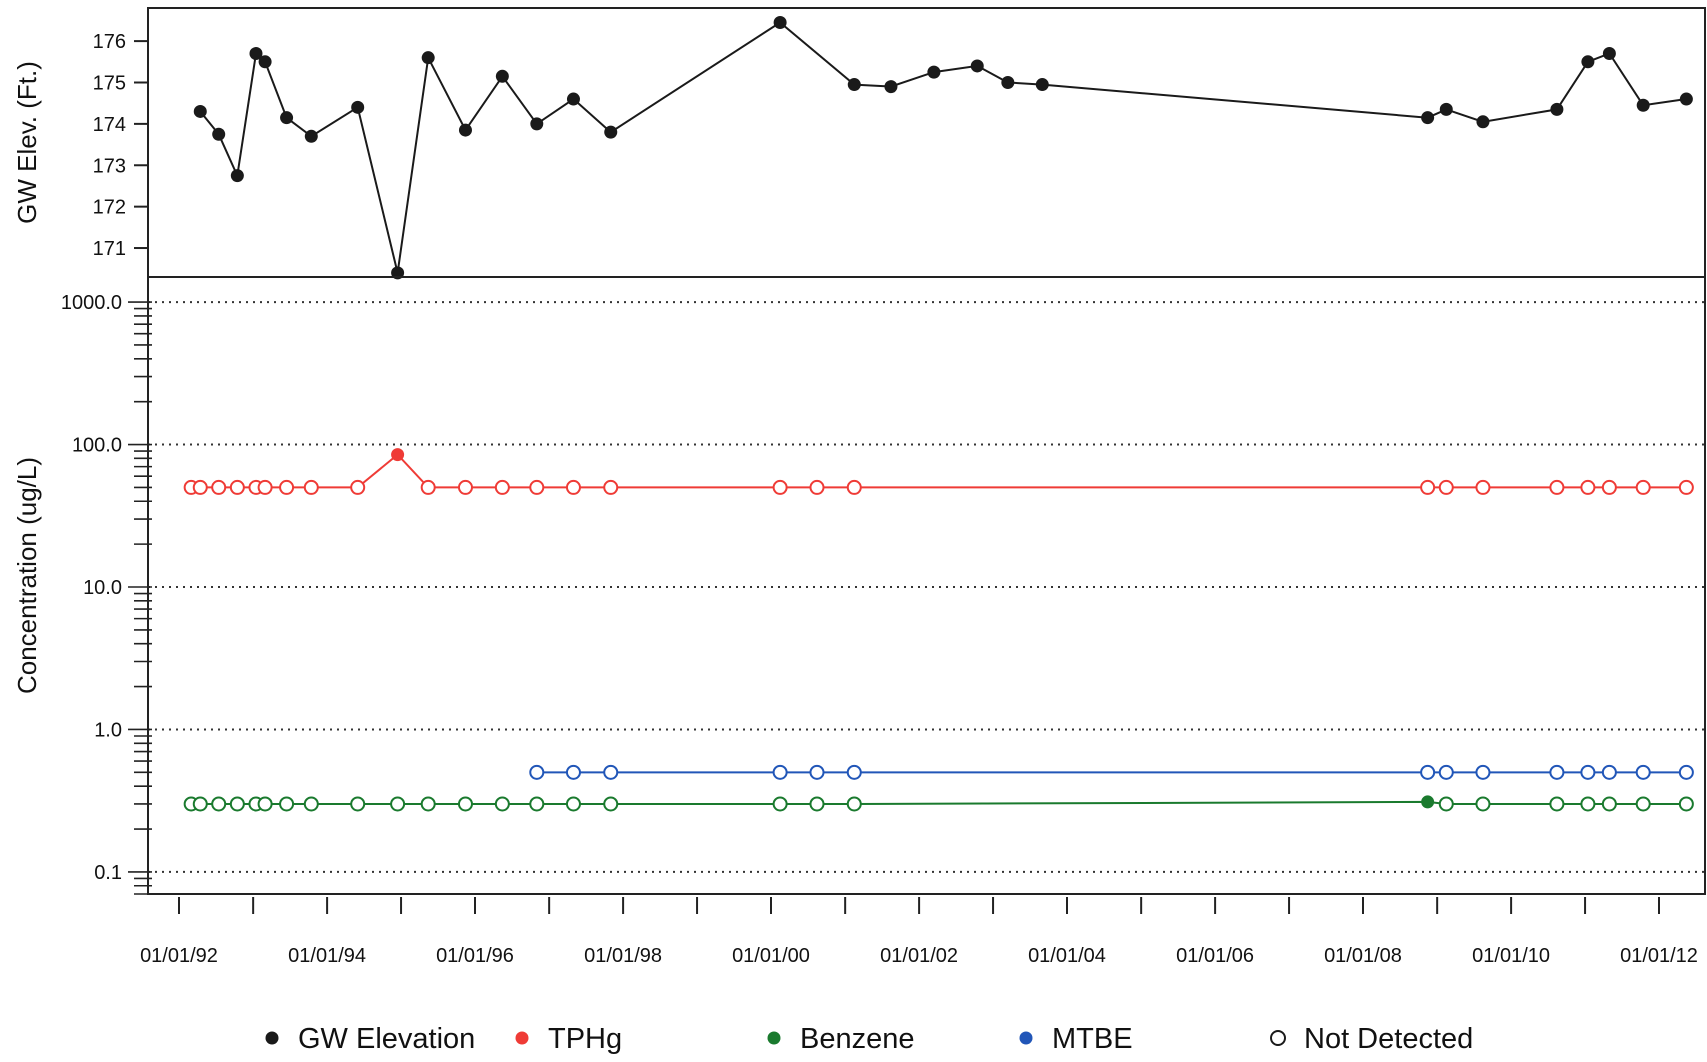 The width and height of the screenshot is (1707, 1062). What do you see at coordinates (109, 208) in the screenshot?
I see `gw-y-tick-label: 172` at bounding box center [109, 208].